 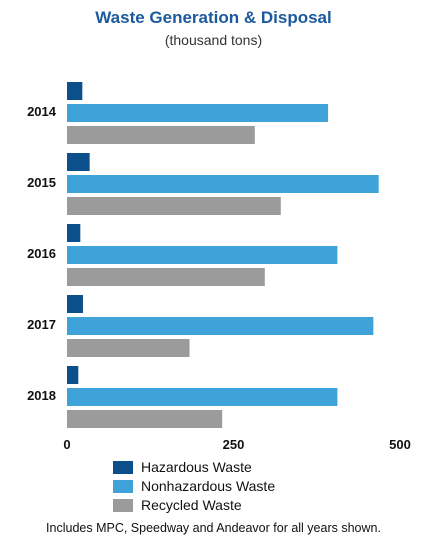 What do you see at coordinates (78, 162) in the screenshot?
I see `bar-hazardous-waste-2015` at bounding box center [78, 162].